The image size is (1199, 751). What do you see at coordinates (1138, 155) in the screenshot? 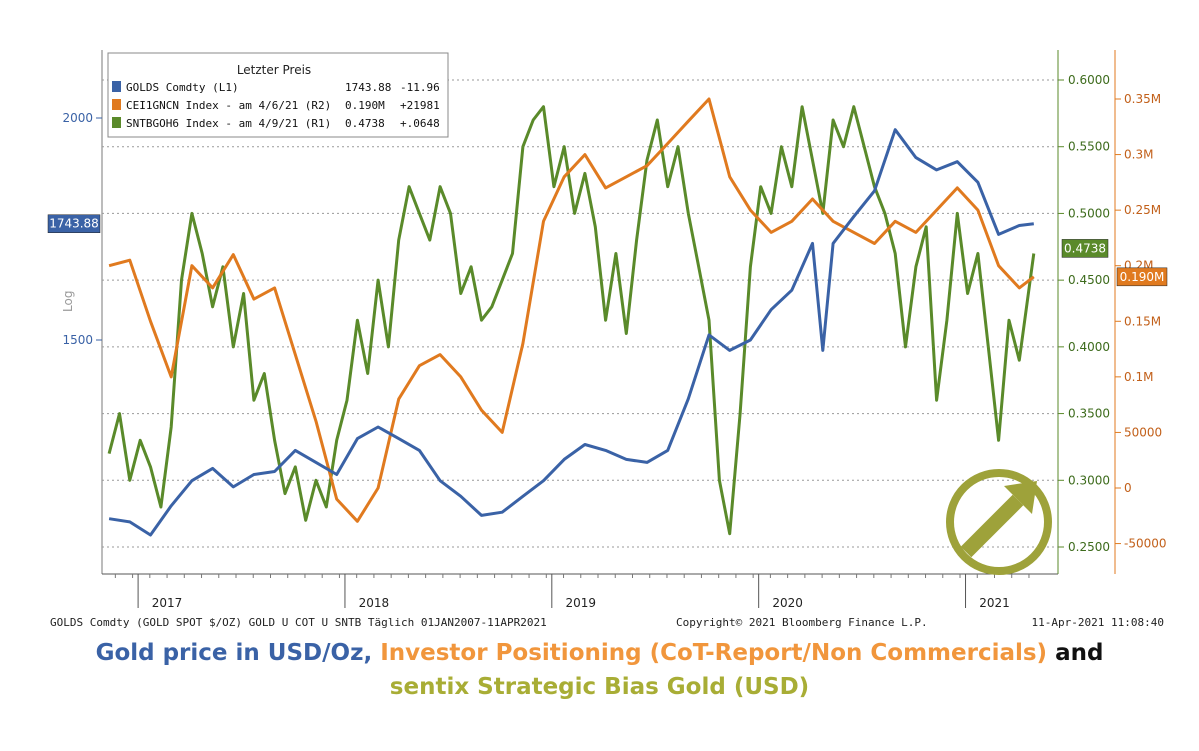
I see `tick-label: 0.3M` at bounding box center [1138, 155].